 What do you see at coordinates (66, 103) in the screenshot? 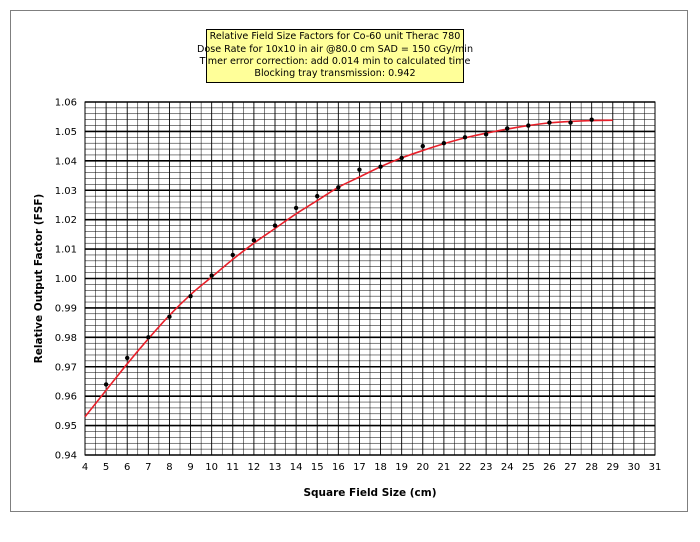
I see `y-tick-label: 1.06` at bounding box center [66, 103].